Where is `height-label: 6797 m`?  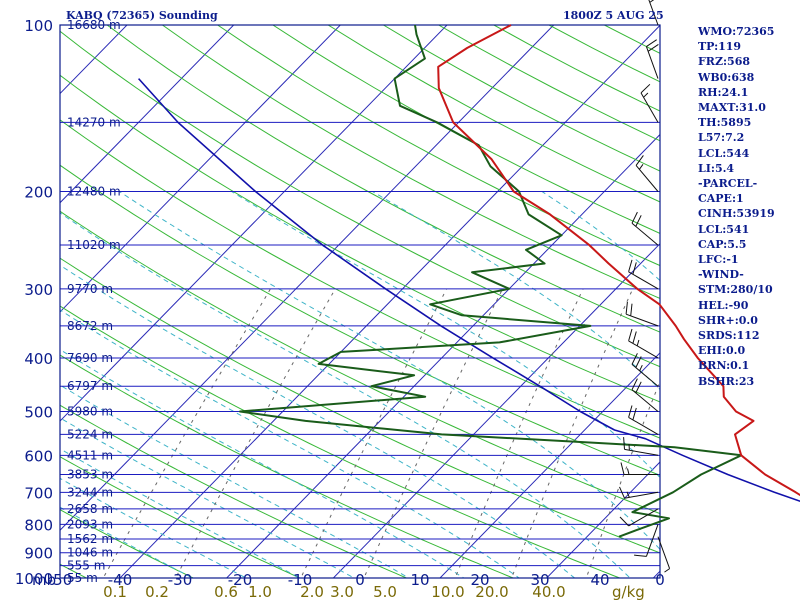
height-label: 6797 m is located at coordinates (90, 386).